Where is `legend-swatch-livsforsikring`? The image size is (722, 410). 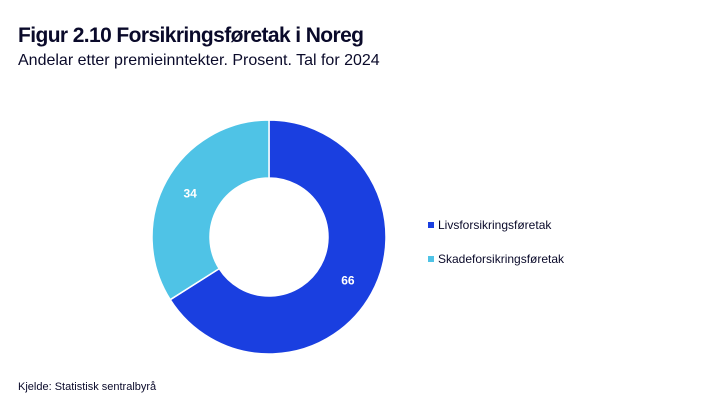
legend-swatch-livsforsikring is located at coordinates (431, 225).